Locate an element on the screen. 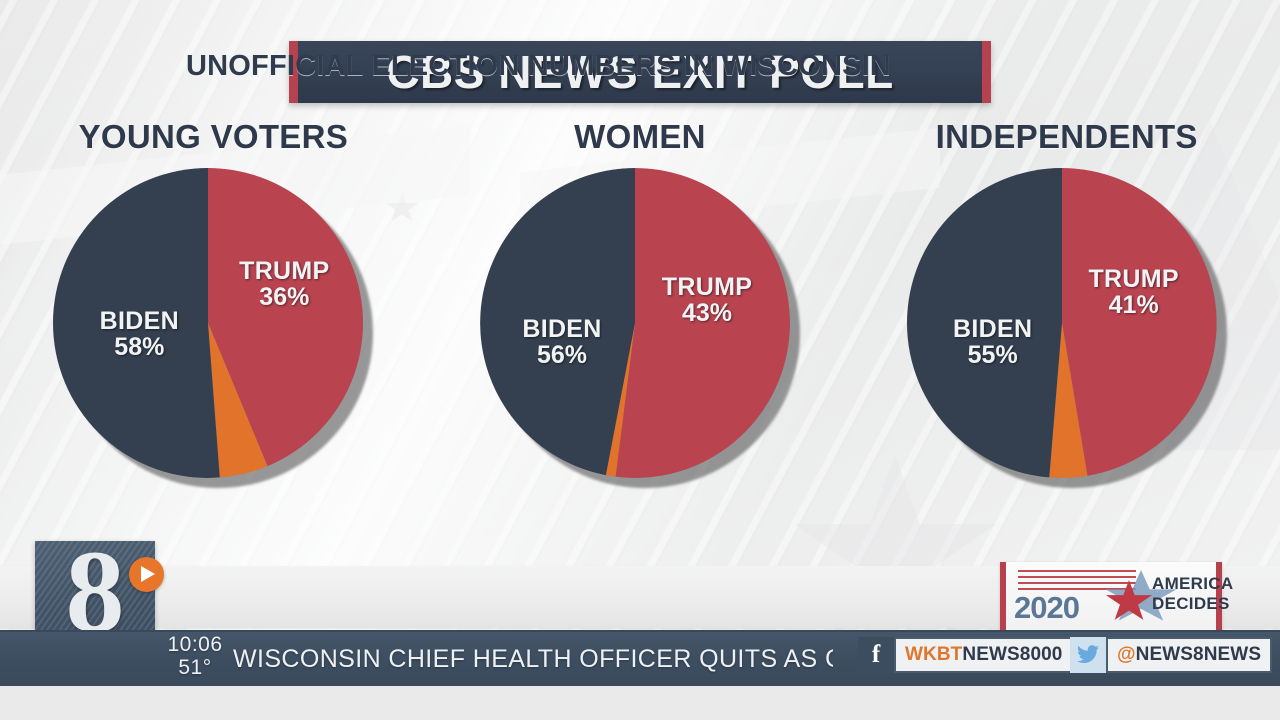 This screenshot has width=1280, height=720. headline: UNOFFICIAL ELECTION NUMBERS IN WISCONSIN is located at coordinates (539, 65).